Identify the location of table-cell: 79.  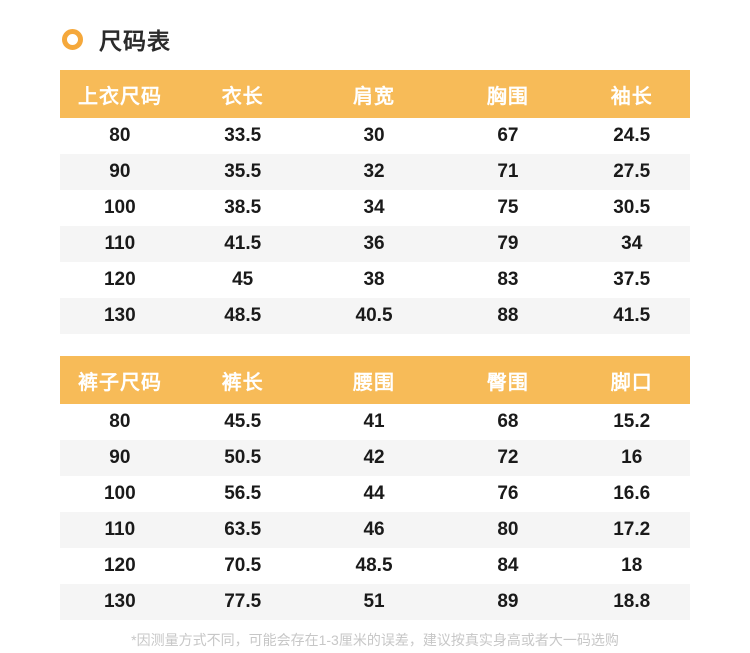
(508, 243).